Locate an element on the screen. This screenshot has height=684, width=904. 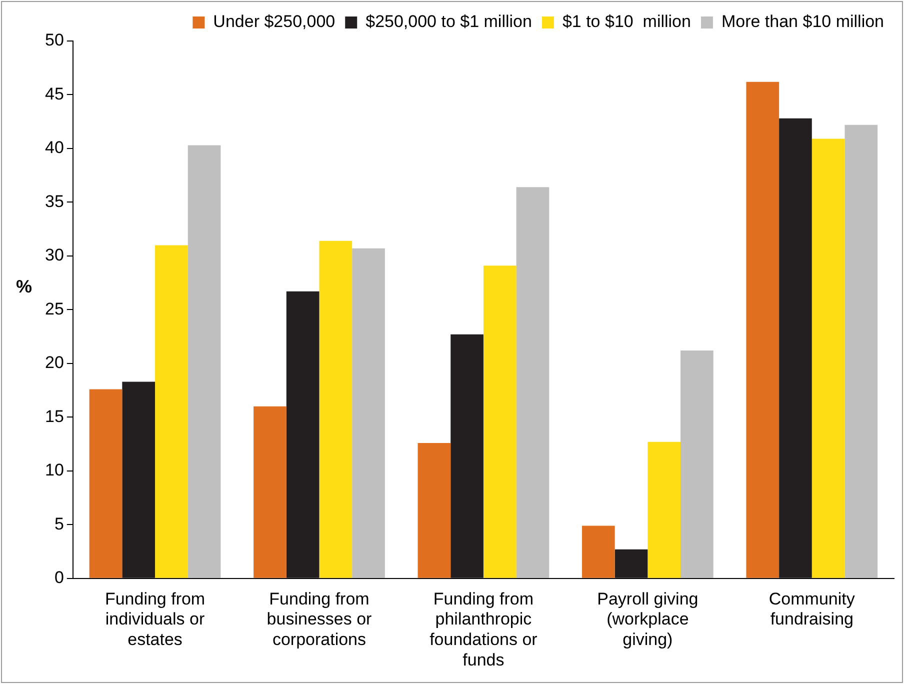
x-tick-label: Community fundraising is located at coordinates (812, 609).